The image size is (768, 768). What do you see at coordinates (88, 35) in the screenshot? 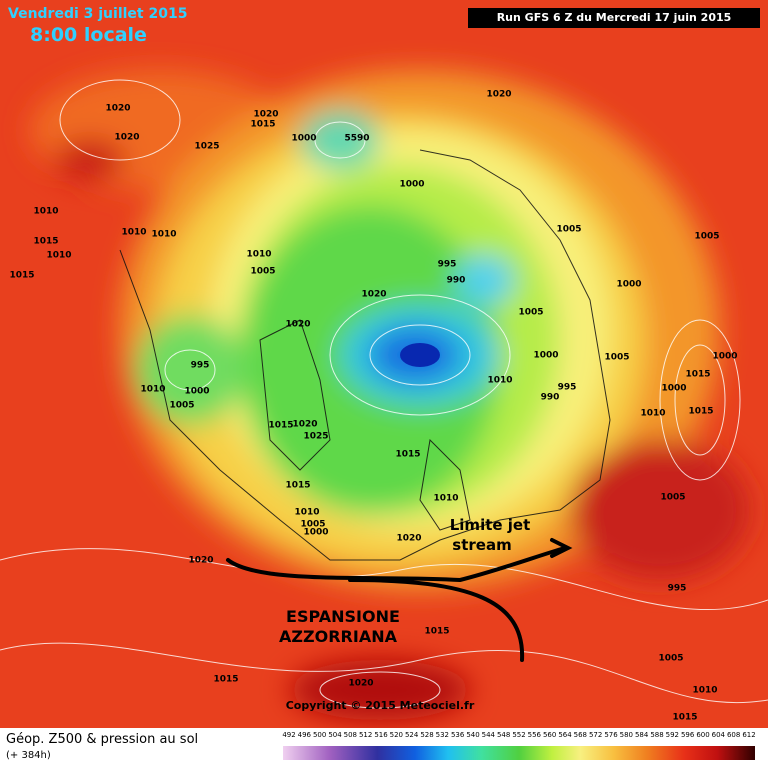
I see `valid-time: 8:00 locale` at bounding box center [88, 35].